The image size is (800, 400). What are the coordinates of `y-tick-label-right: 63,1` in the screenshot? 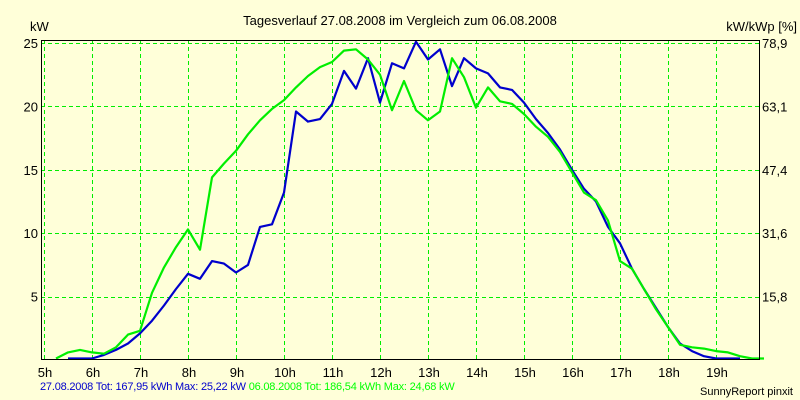 It's located at (774, 106).